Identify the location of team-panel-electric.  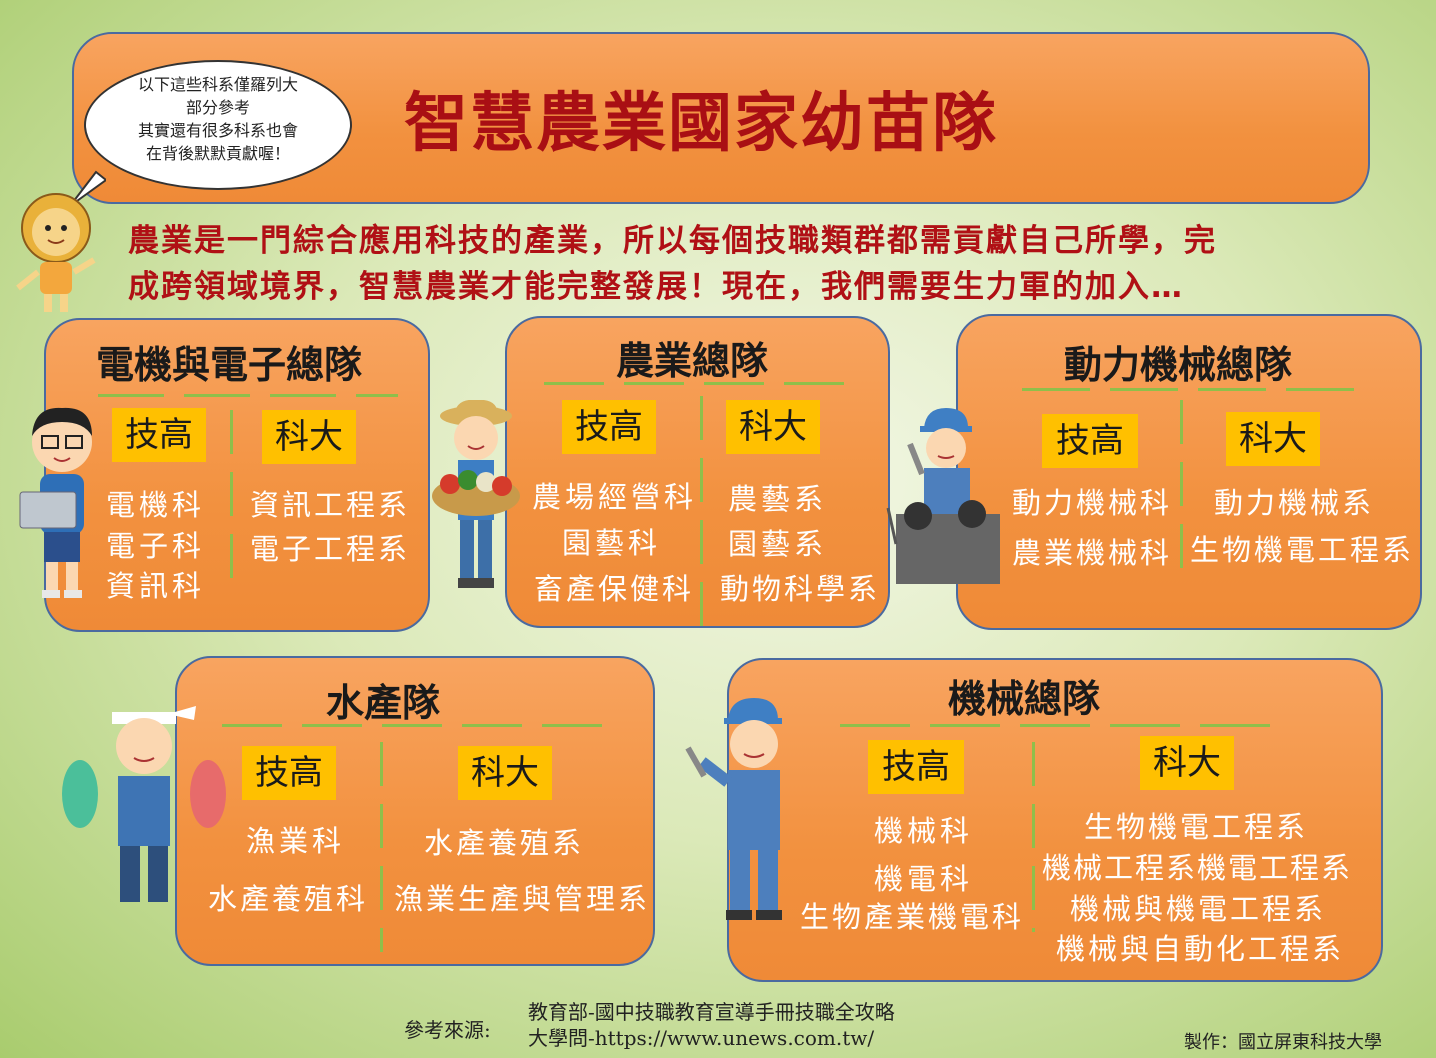
(237, 475).